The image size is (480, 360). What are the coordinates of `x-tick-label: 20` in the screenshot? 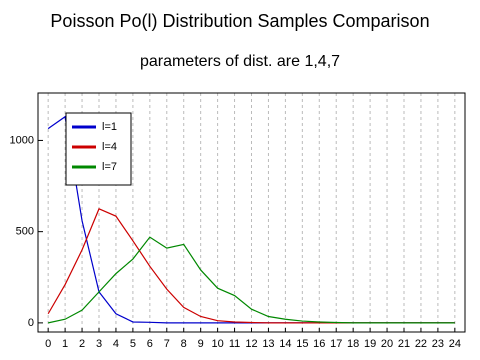 It's located at (387, 344).